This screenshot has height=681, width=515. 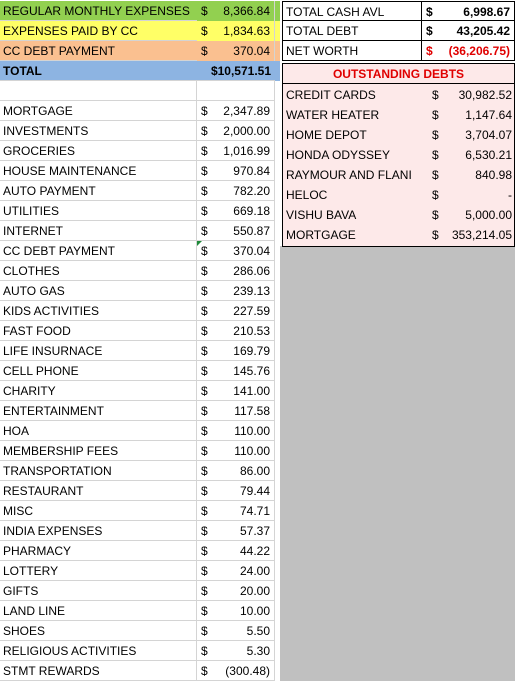 What do you see at coordinates (140, 171) in the screenshot?
I see `expense-row: HOUSE MAINTENANCE $970.84` at bounding box center [140, 171].